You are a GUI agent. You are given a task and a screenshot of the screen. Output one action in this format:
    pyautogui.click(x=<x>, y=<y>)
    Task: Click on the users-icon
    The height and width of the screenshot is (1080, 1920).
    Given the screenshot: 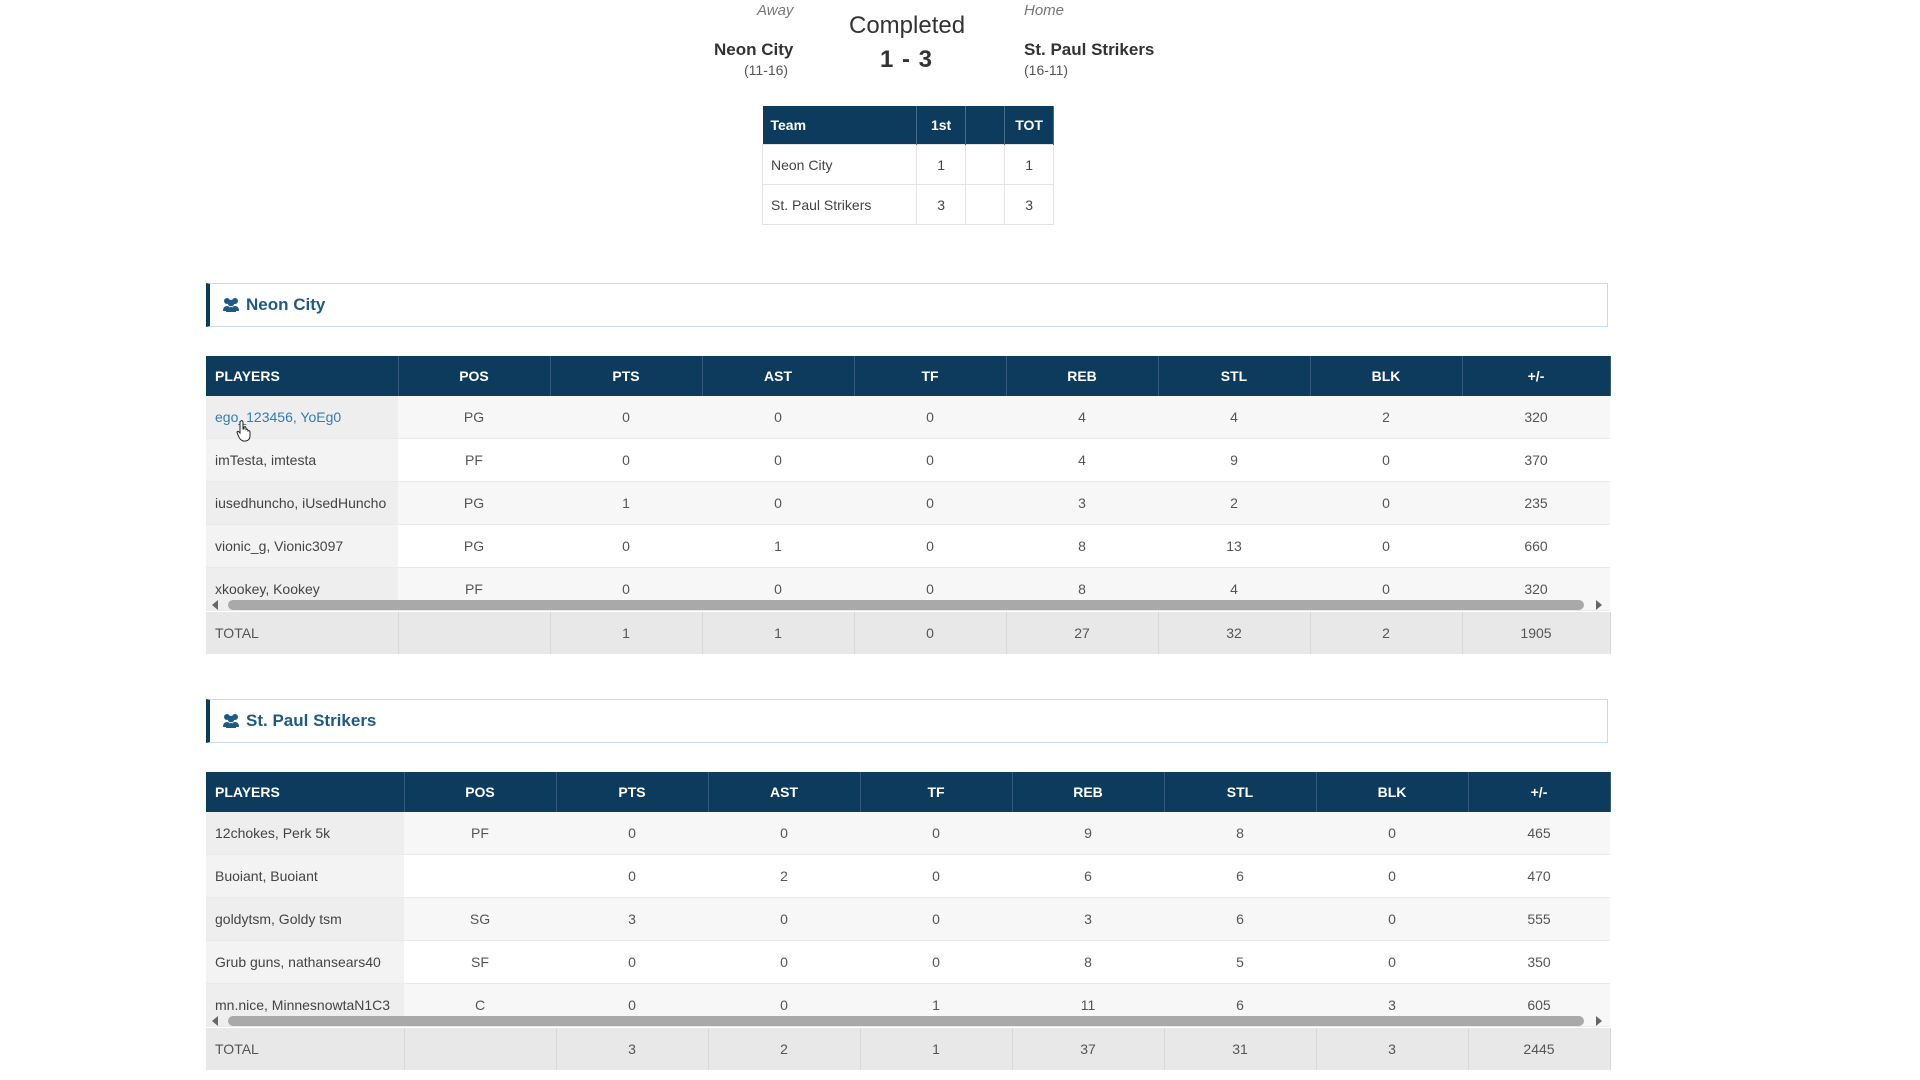 What is the action you would take?
    pyautogui.click(x=231, y=721)
    